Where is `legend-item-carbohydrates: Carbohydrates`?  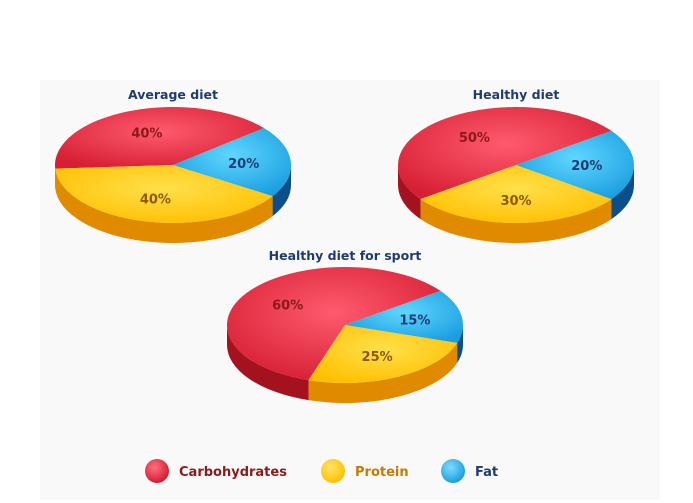 legend-item-carbohydrates: Carbohydrates is located at coordinates (216, 471).